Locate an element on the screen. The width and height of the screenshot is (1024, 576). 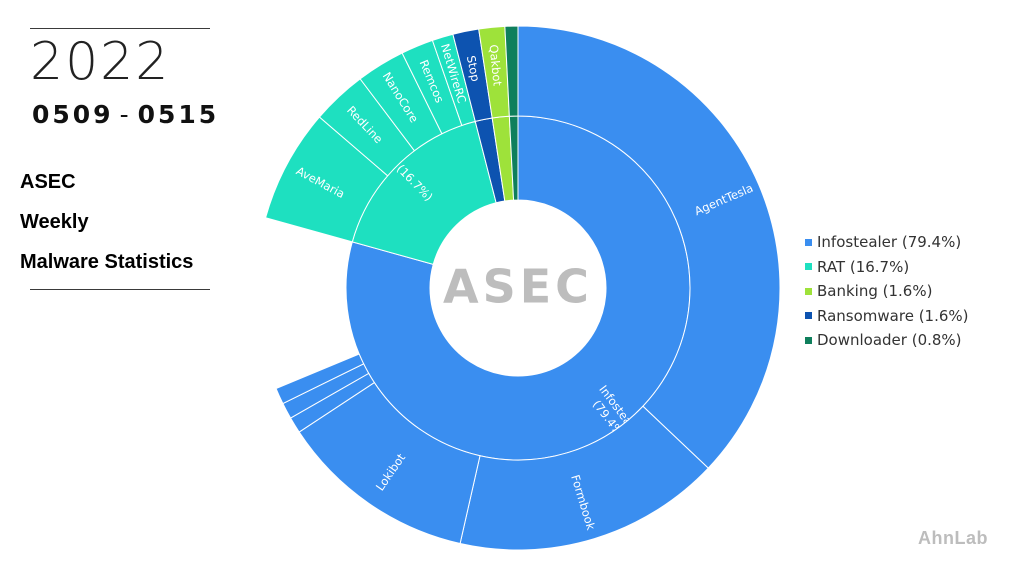
legend-item: Banking (1.6%) is located at coordinates (887, 291).